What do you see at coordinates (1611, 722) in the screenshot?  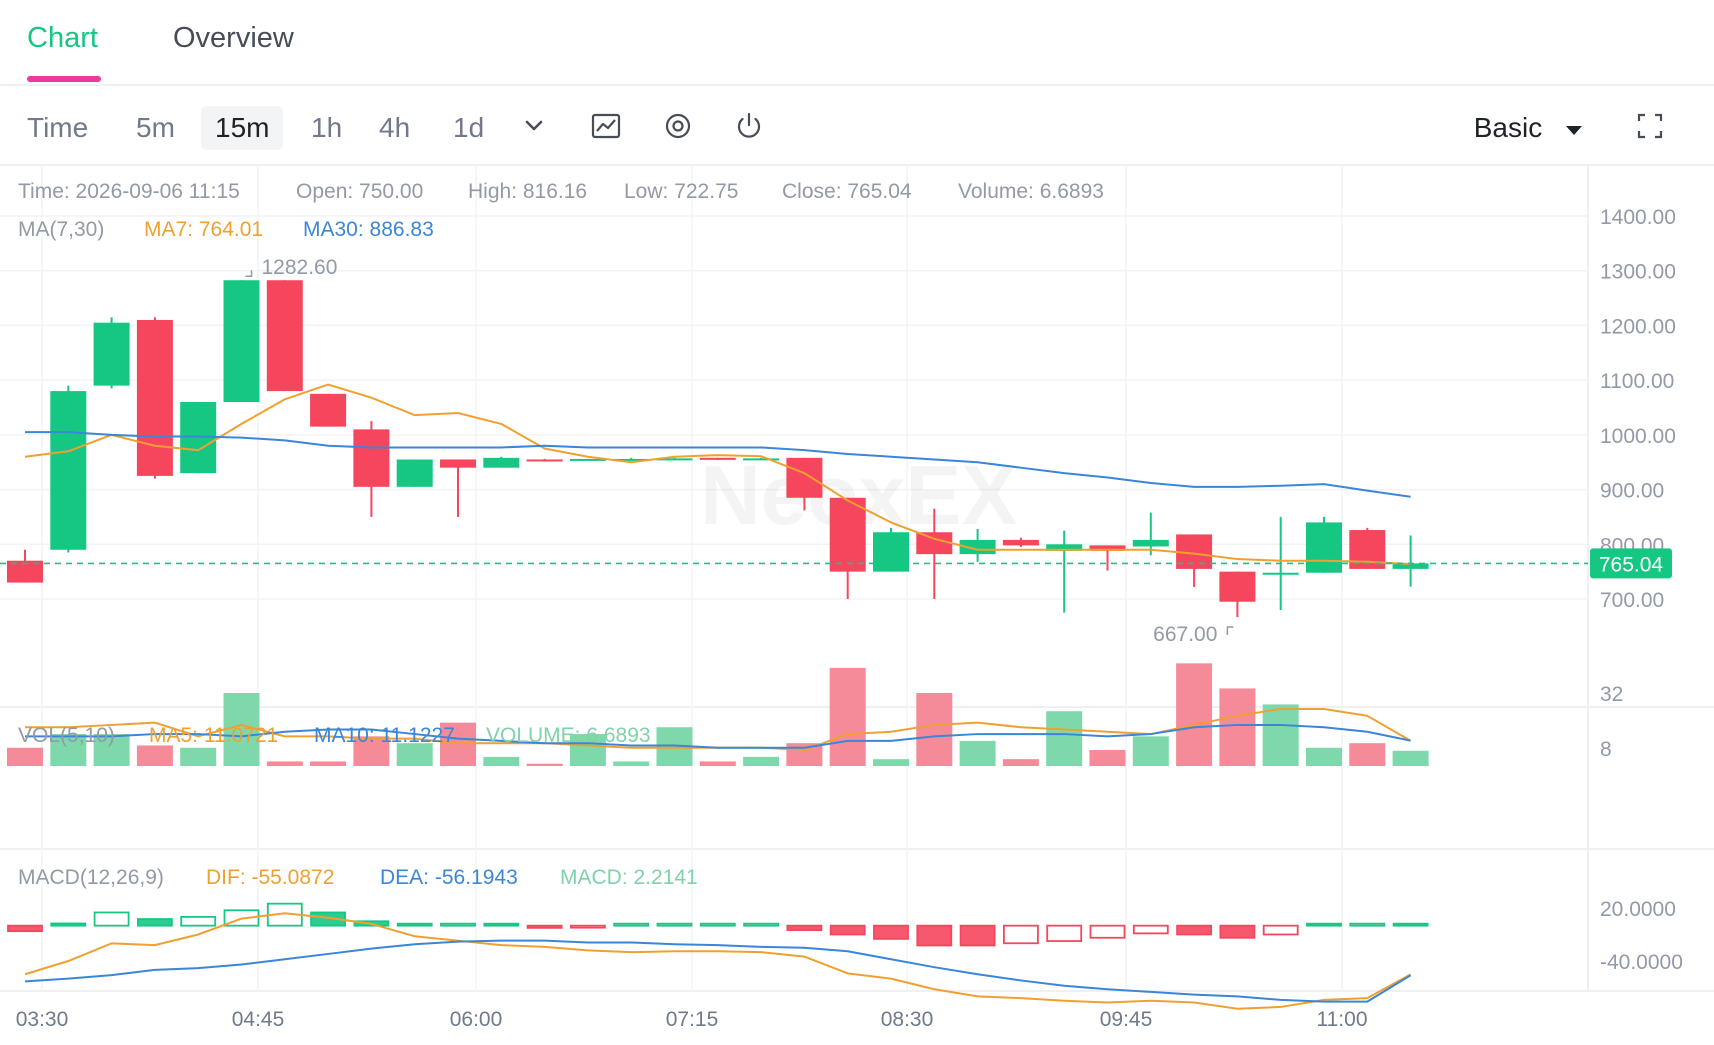 I see `volume-axis: 32 8` at bounding box center [1611, 722].